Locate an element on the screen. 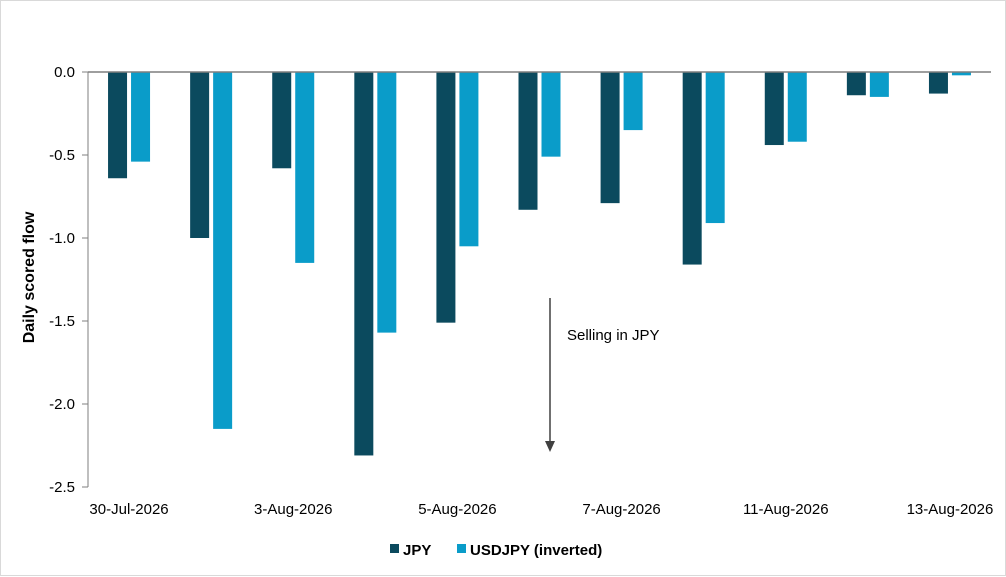 This screenshot has width=1006, height=577. y-tick-label: 0.0 is located at coordinates (64, 72).